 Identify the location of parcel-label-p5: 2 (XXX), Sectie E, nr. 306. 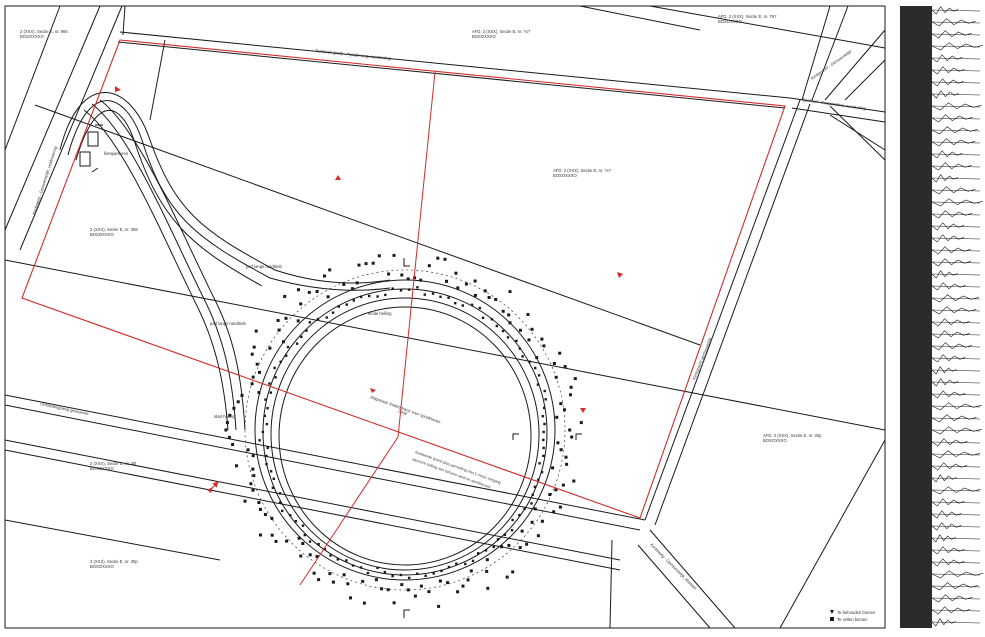
(114, 229).